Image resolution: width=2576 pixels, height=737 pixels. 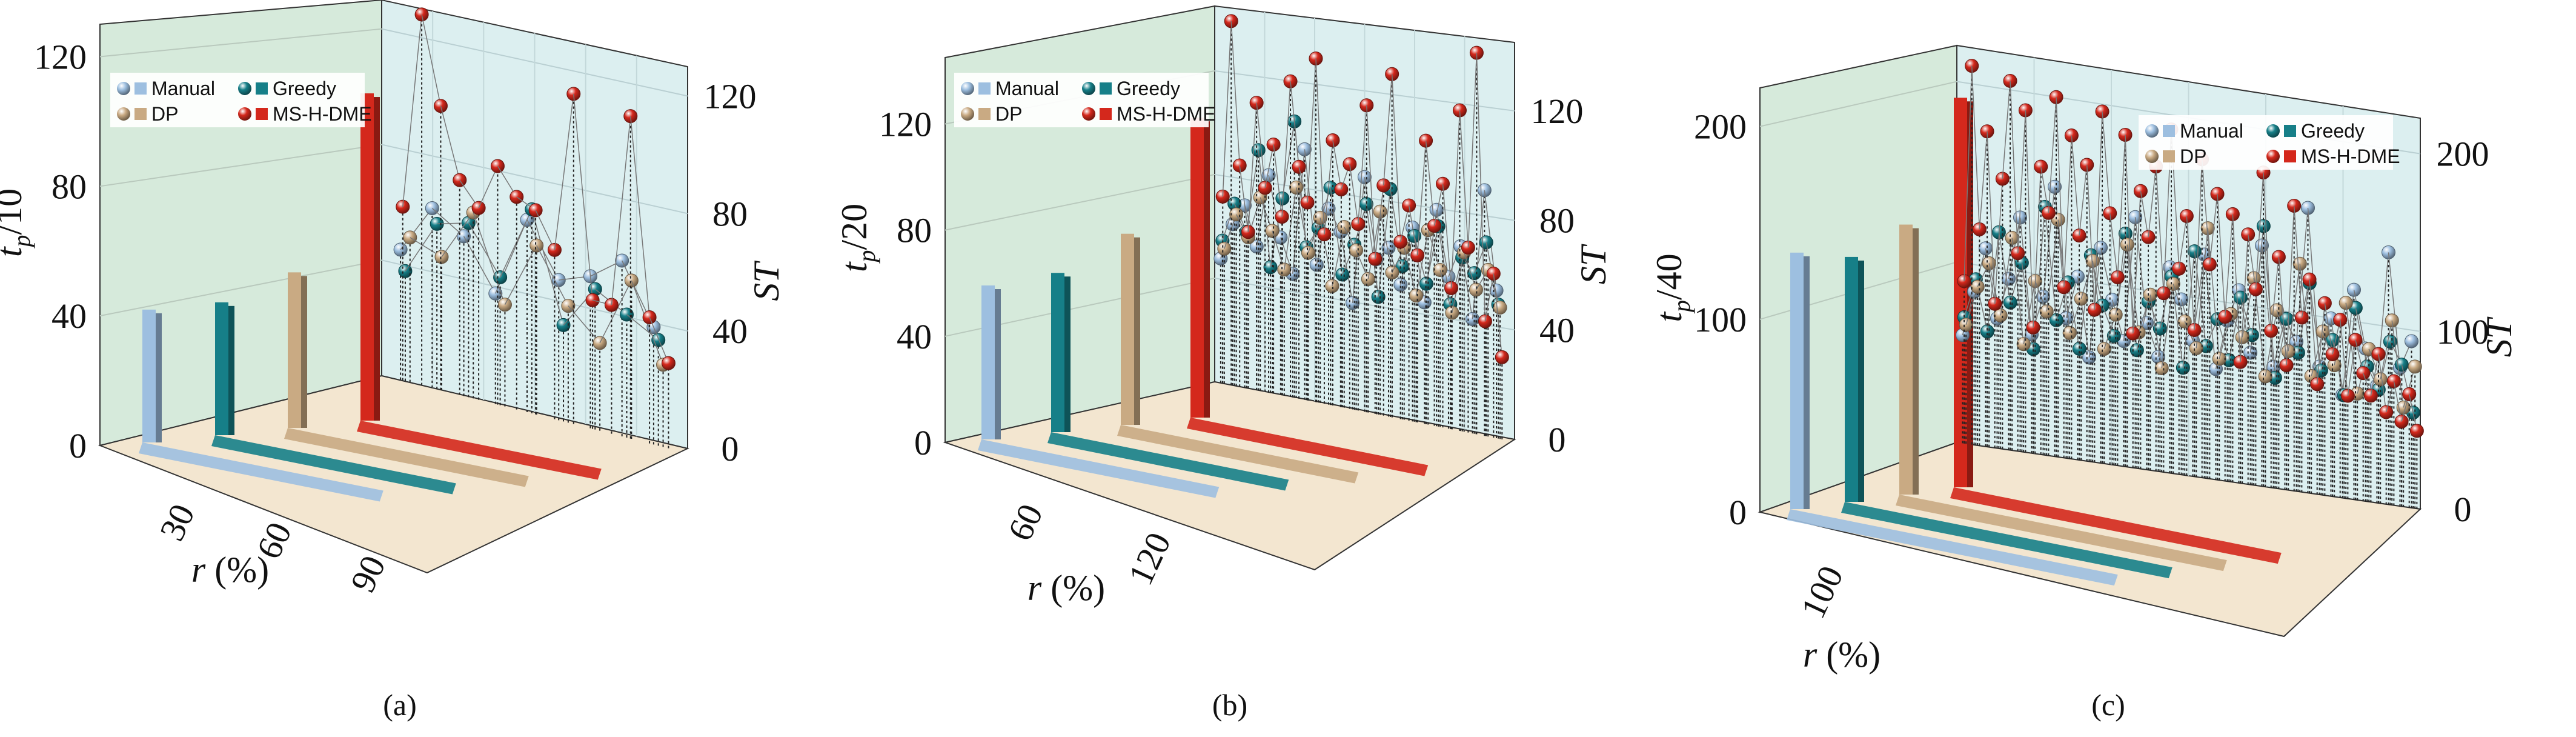 I want to click on point-dp, so click(x=568, y=306).